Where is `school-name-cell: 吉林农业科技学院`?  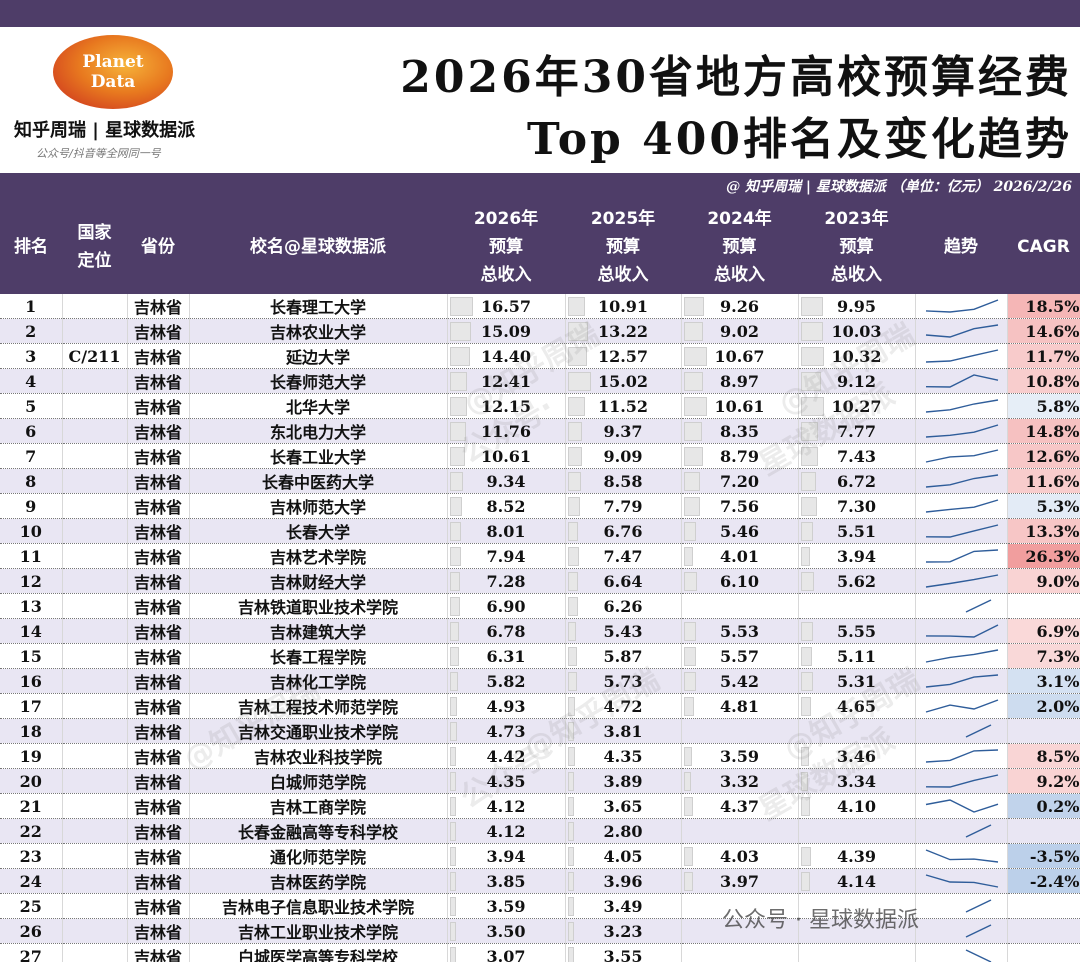
school-name-cell: 吉林农业科技学院 is located at coordinates (318, 756).